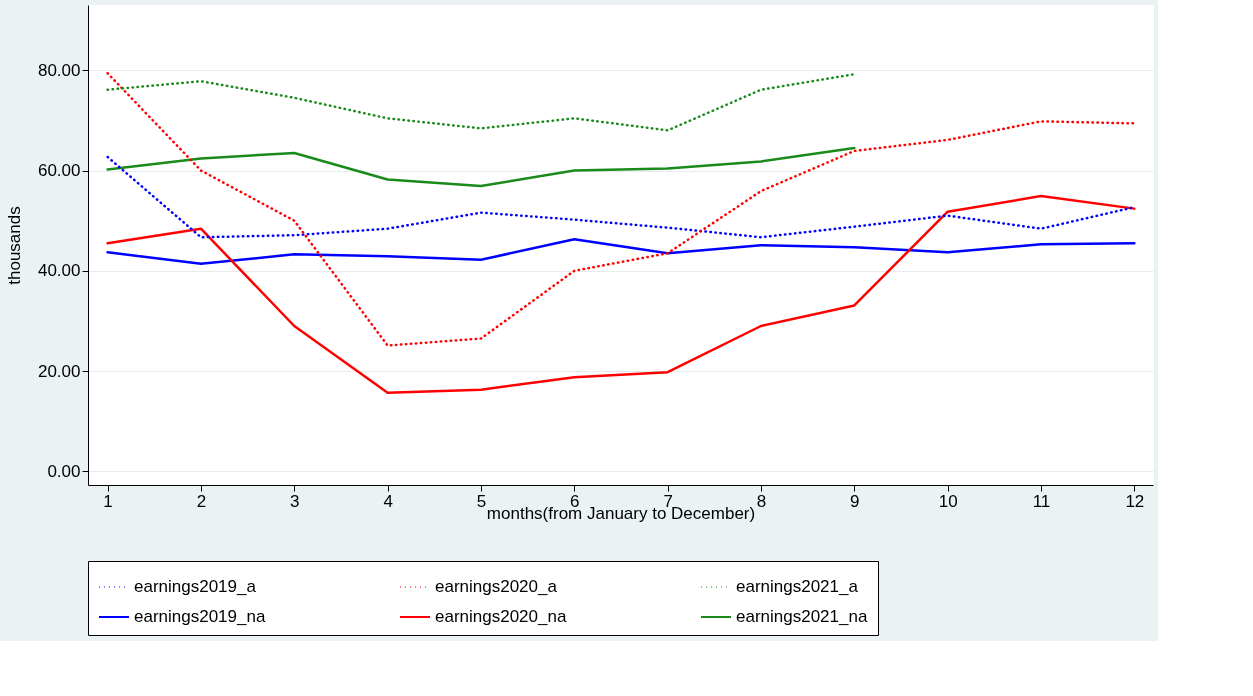 This screenshot has width=1253, height=696. Describe the element at coordinates (761, 501) in the screenshot. I see `x-tick-label: 8` at that location.